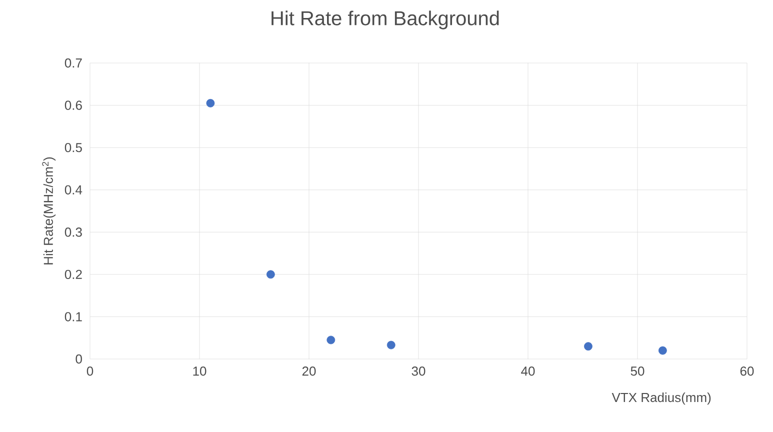  Describe the element at coordinates (309, 371) in the screenshot. I see `x-tick-label: 20` at that location.